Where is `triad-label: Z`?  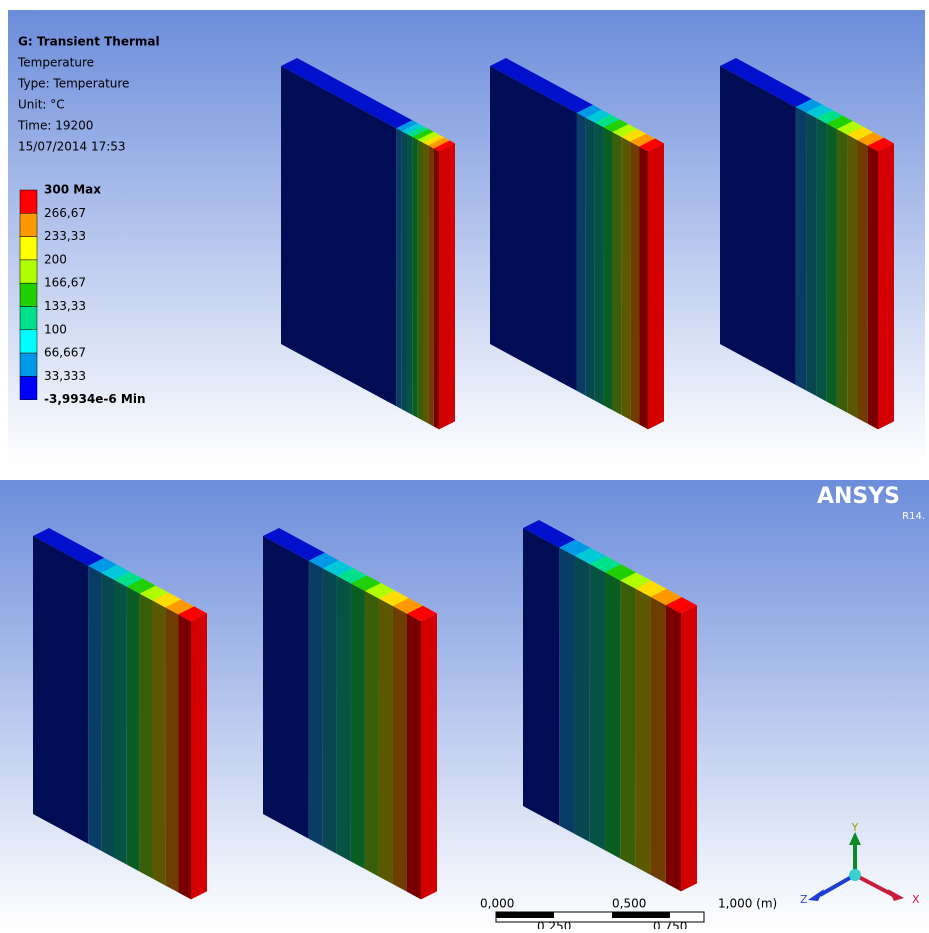 triad-label: Z is located at coordinates (804, 899).